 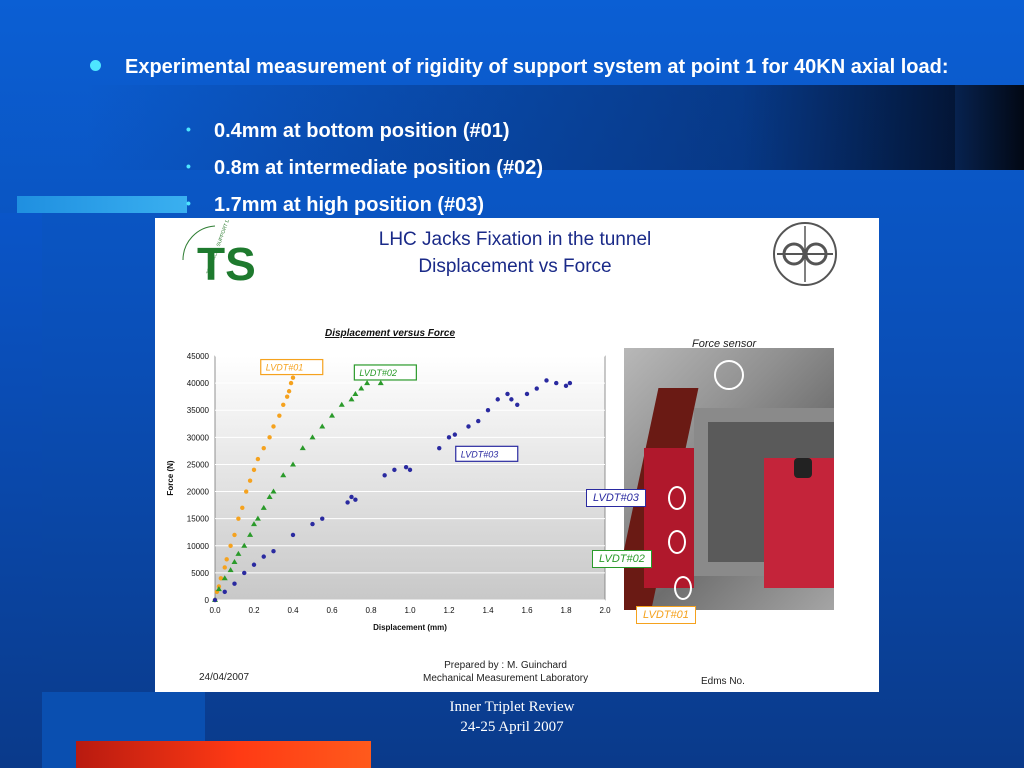 I want to click on photo-label-lvdt03: LVDT#03, so click(x=616, y=498).